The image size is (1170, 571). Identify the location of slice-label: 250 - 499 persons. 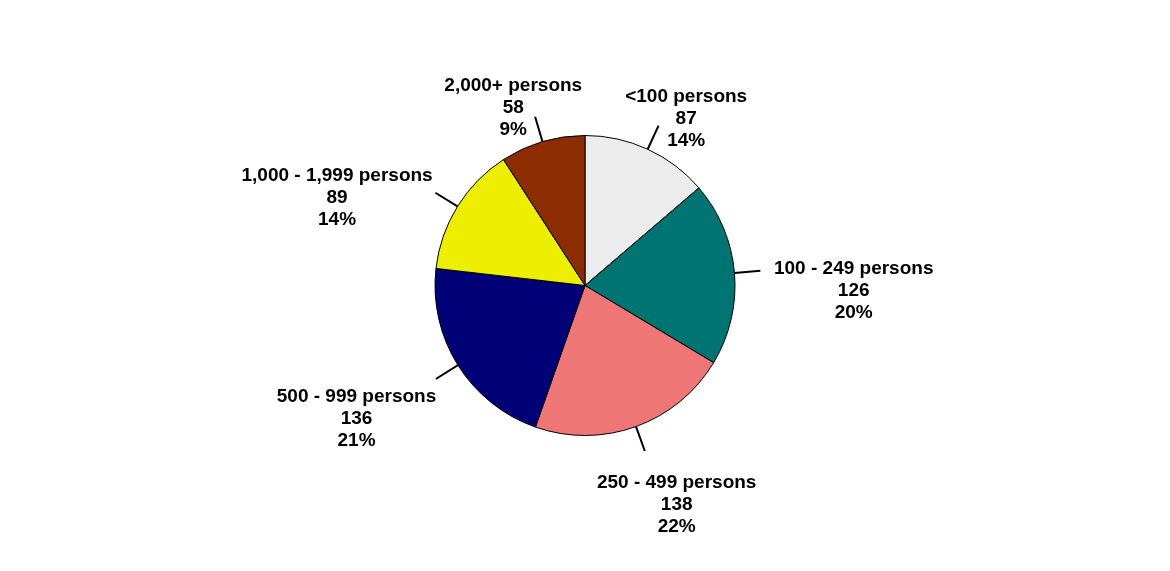
(676, 481).